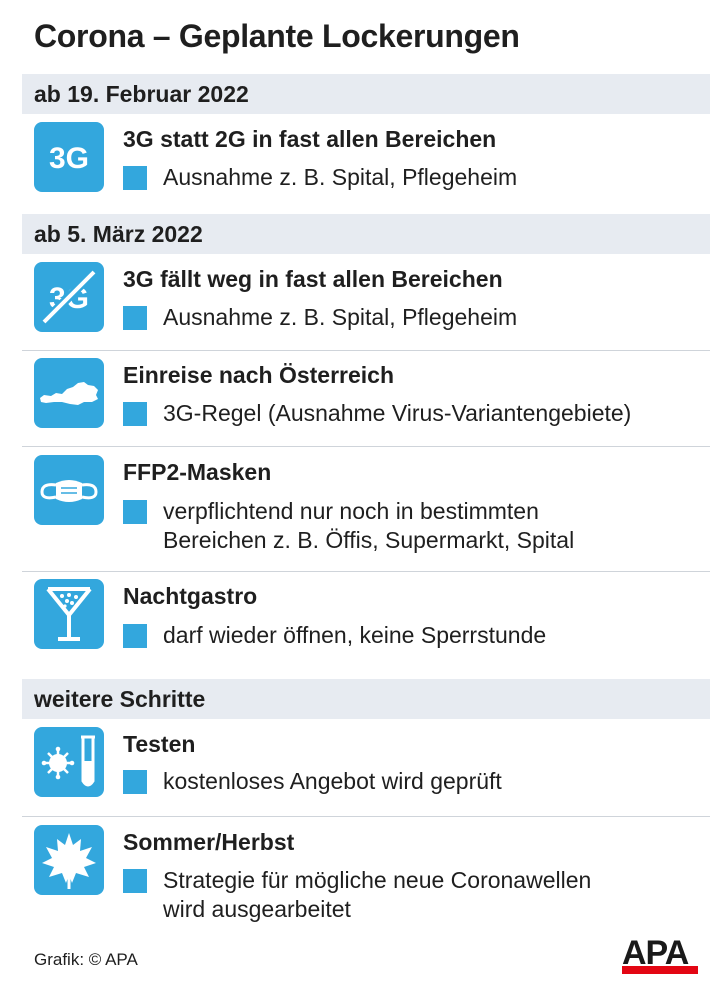 The width and height of the screenshot is (717, 986). What do you see at coordinates (190, 596) in the screenshot?
I see `item-heading: Nachtgastro` at bounding box center [190, 596].